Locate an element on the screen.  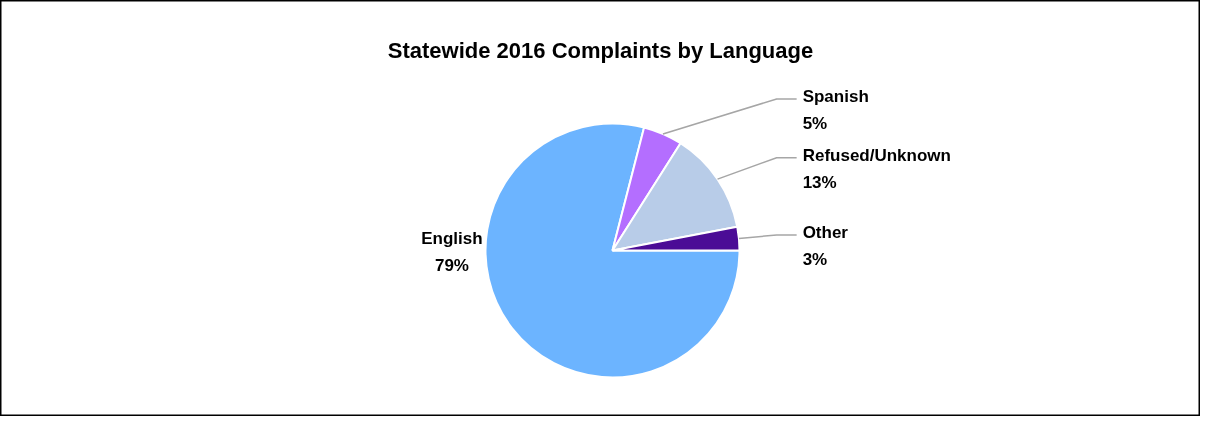
data-label: 79% is located at coordinates (451, 265).